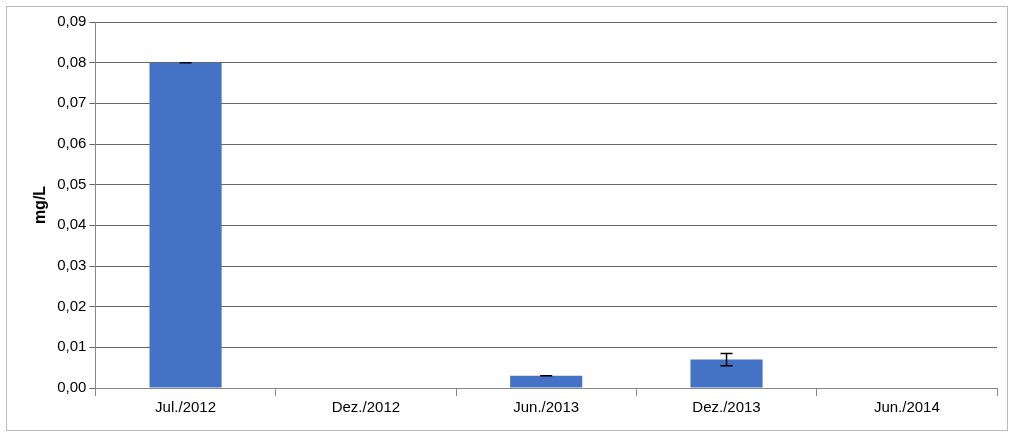 This screenshot has height=439, width=1016. I want to click on y-tick-label: 0,01, so click(72, 346).